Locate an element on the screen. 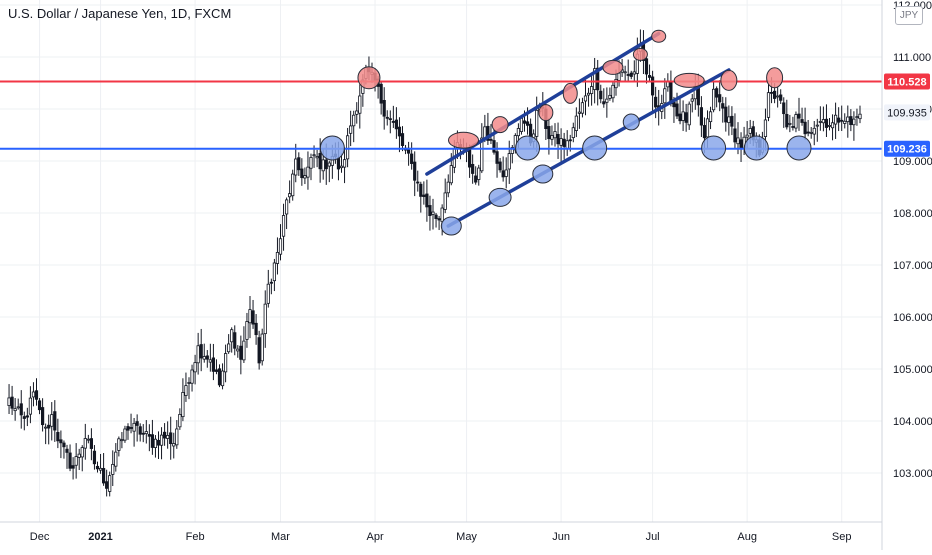 The image size is (932, 555). level-price-badge is located at coordinates (907, 148).